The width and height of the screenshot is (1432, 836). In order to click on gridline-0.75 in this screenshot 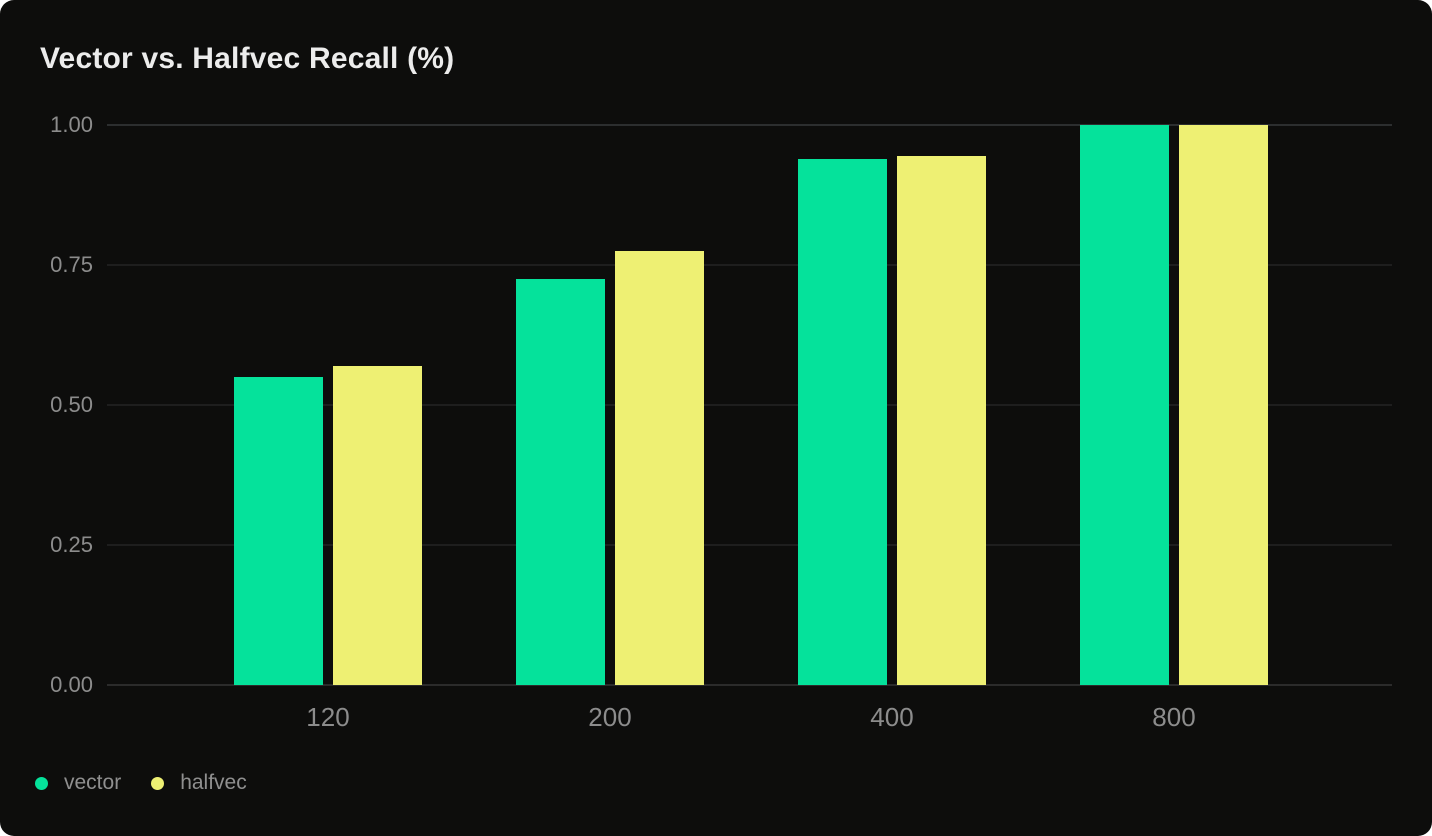, I will do `click(749, 265)`.